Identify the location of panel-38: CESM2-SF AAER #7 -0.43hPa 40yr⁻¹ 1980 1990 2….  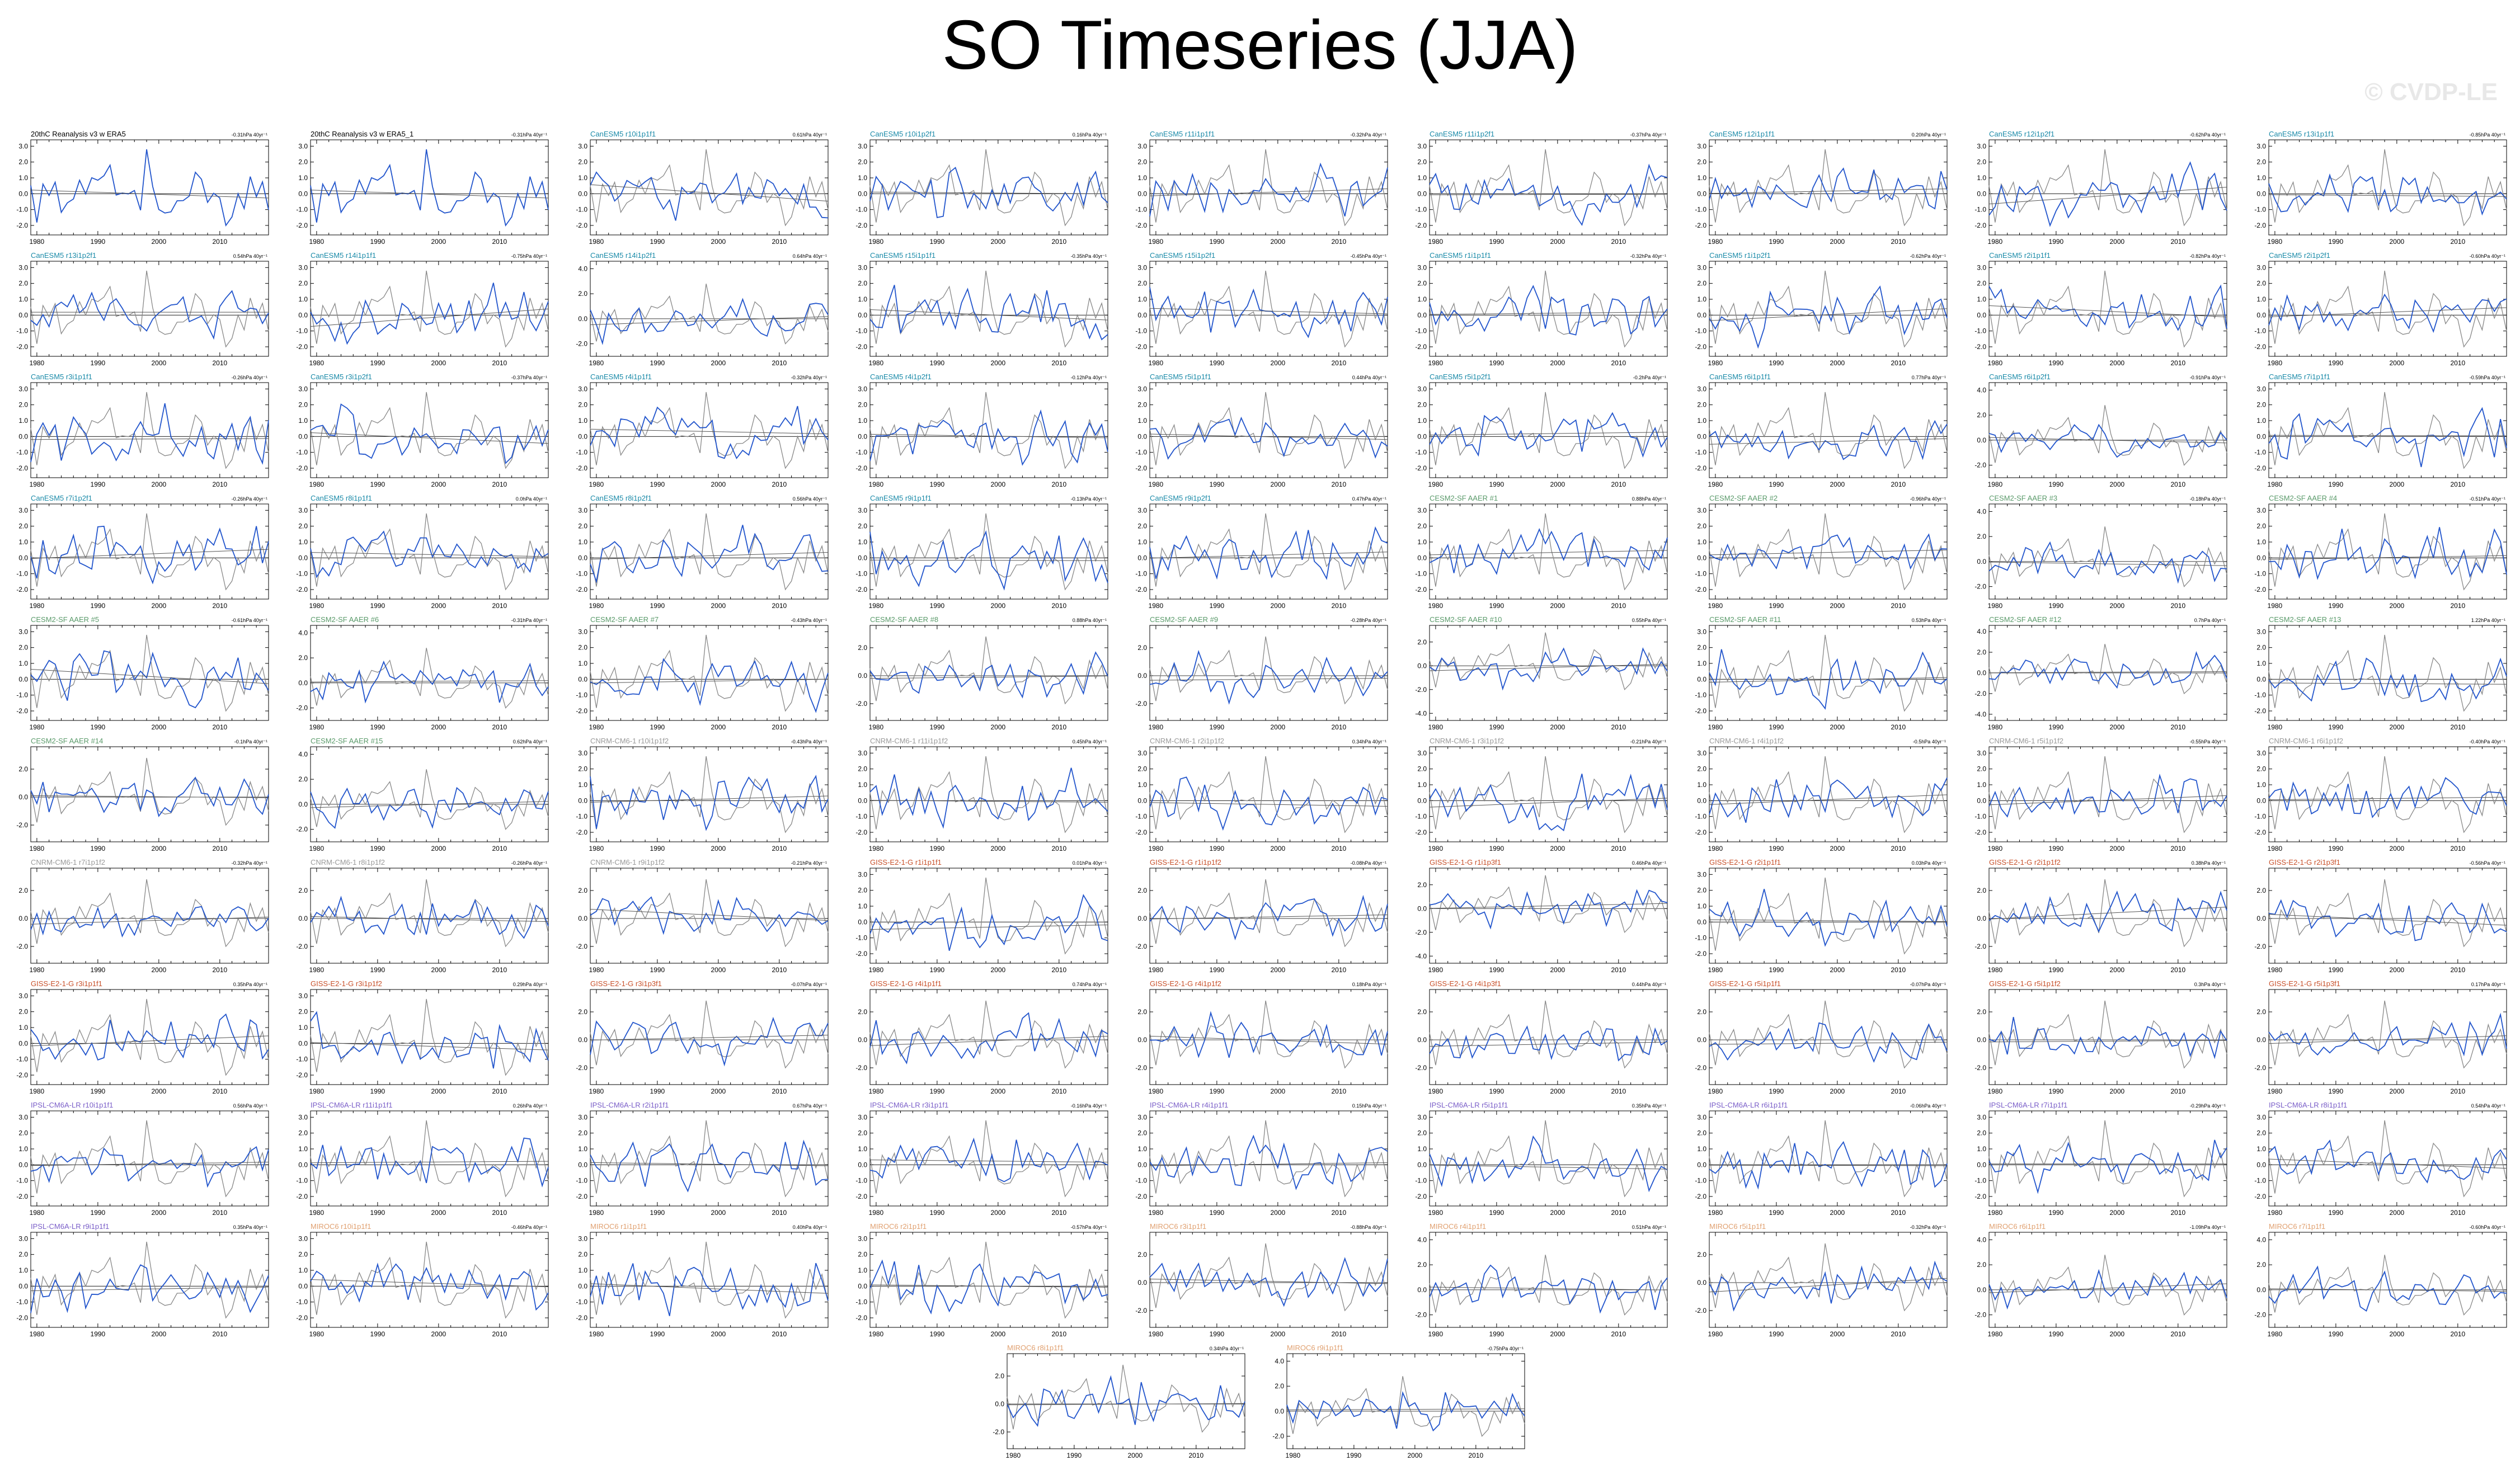
(702, 673).